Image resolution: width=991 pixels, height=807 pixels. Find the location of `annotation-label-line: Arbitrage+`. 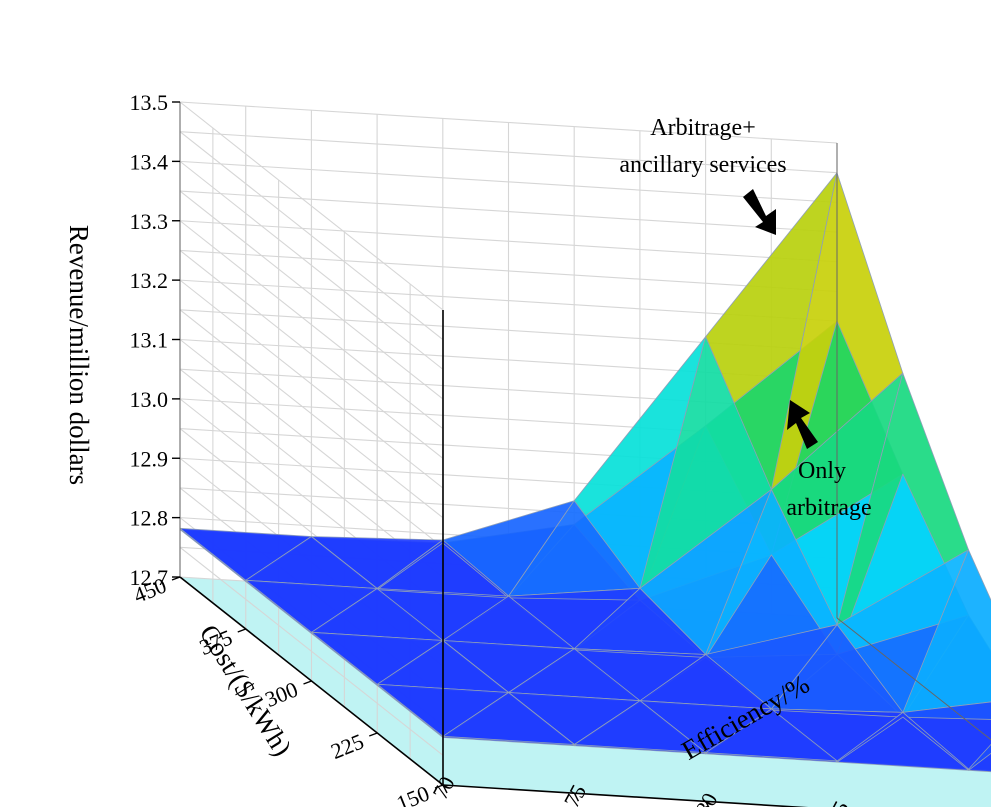

annotation-label-line: Arbitrage+ is located at coordinates (703, 128).